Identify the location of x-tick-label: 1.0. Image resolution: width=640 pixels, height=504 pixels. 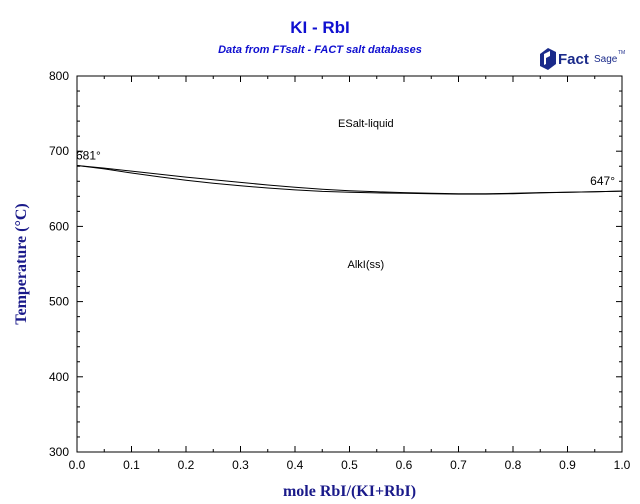
(622, 465).